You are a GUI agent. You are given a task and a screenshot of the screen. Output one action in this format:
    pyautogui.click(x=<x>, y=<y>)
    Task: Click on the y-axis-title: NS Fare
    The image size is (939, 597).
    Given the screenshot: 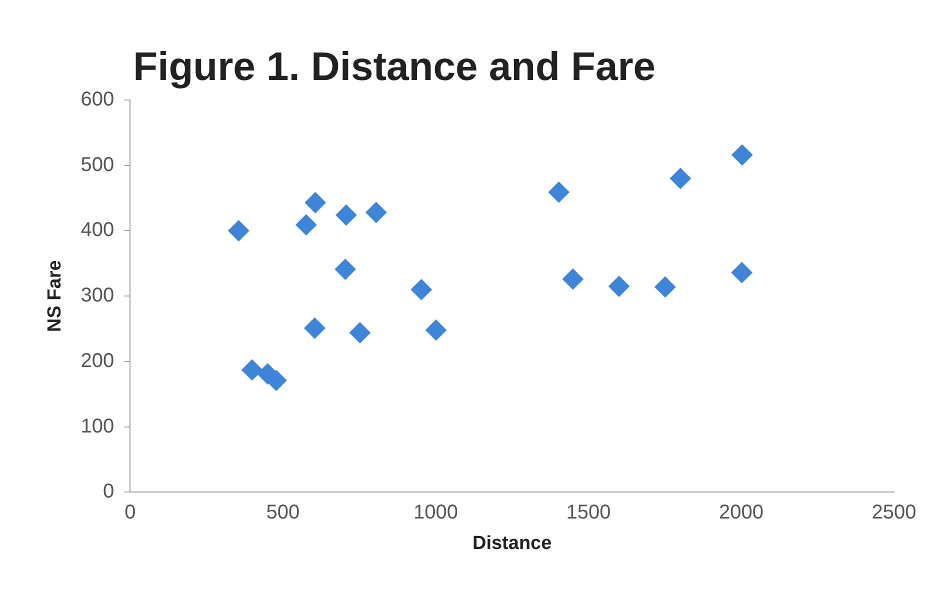 What is the action you would take?
    pyautogui.click(x=55, y=296)
    